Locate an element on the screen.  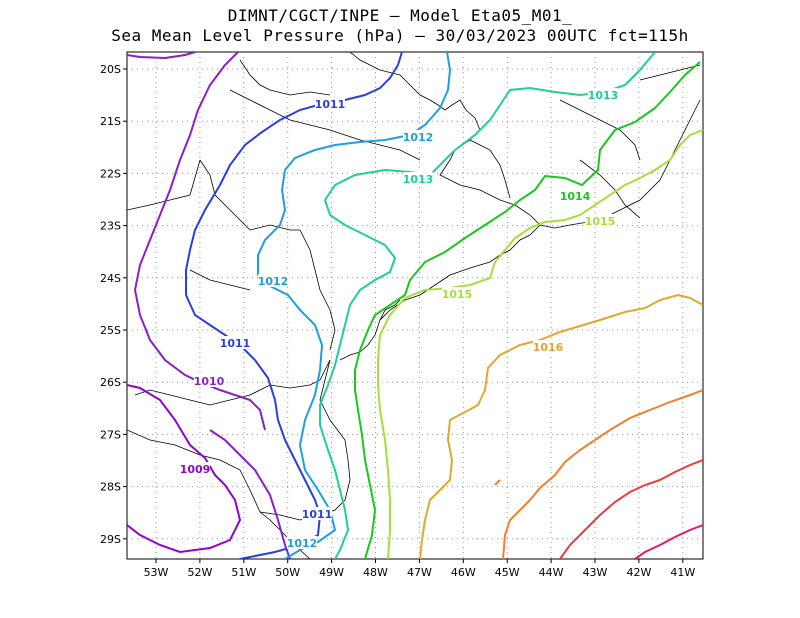
lon-tick-label: 51W is located at coordinates (243, 572).